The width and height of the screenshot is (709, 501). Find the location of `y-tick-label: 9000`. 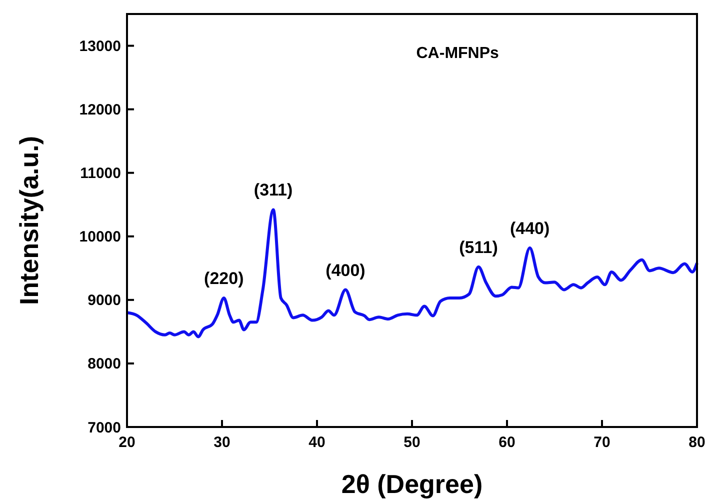

y-tick-label: 9000 is located at coordinates (104, 301).